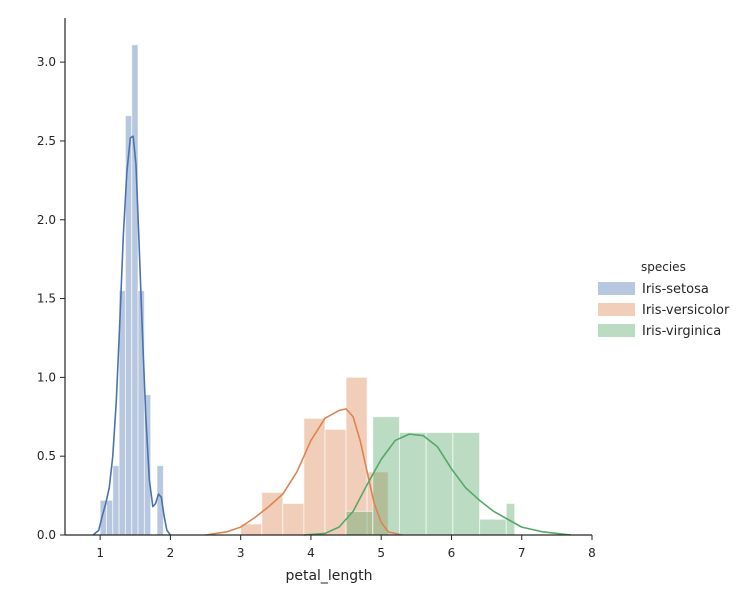 This screenshot has width=746, height=600. Describe the element at coordinates (328, 576) in the screenshot. I see `x-axis-label: petal_length` at that location.